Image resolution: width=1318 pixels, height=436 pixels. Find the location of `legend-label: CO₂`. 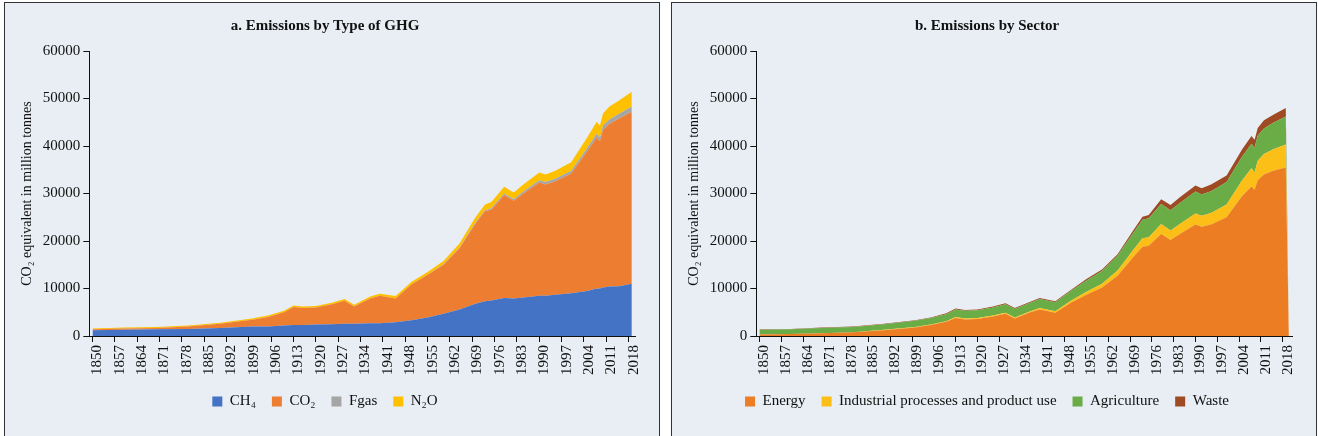

legend-label: CO₂ is located at coordinates (302, 400).